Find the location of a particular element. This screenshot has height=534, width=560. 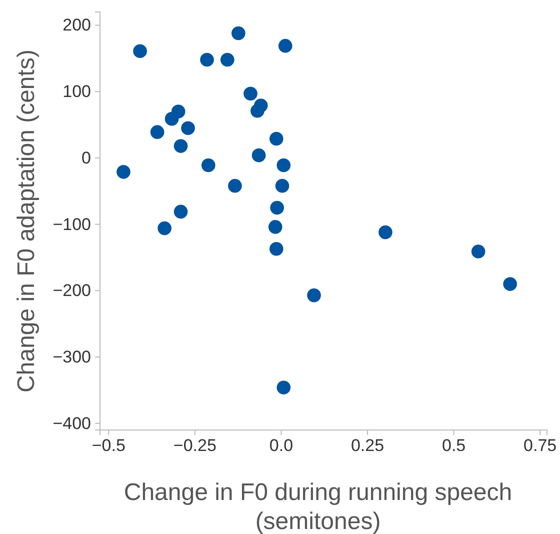

x-tick-label: −0.5 is located at coordinates (109, 446).